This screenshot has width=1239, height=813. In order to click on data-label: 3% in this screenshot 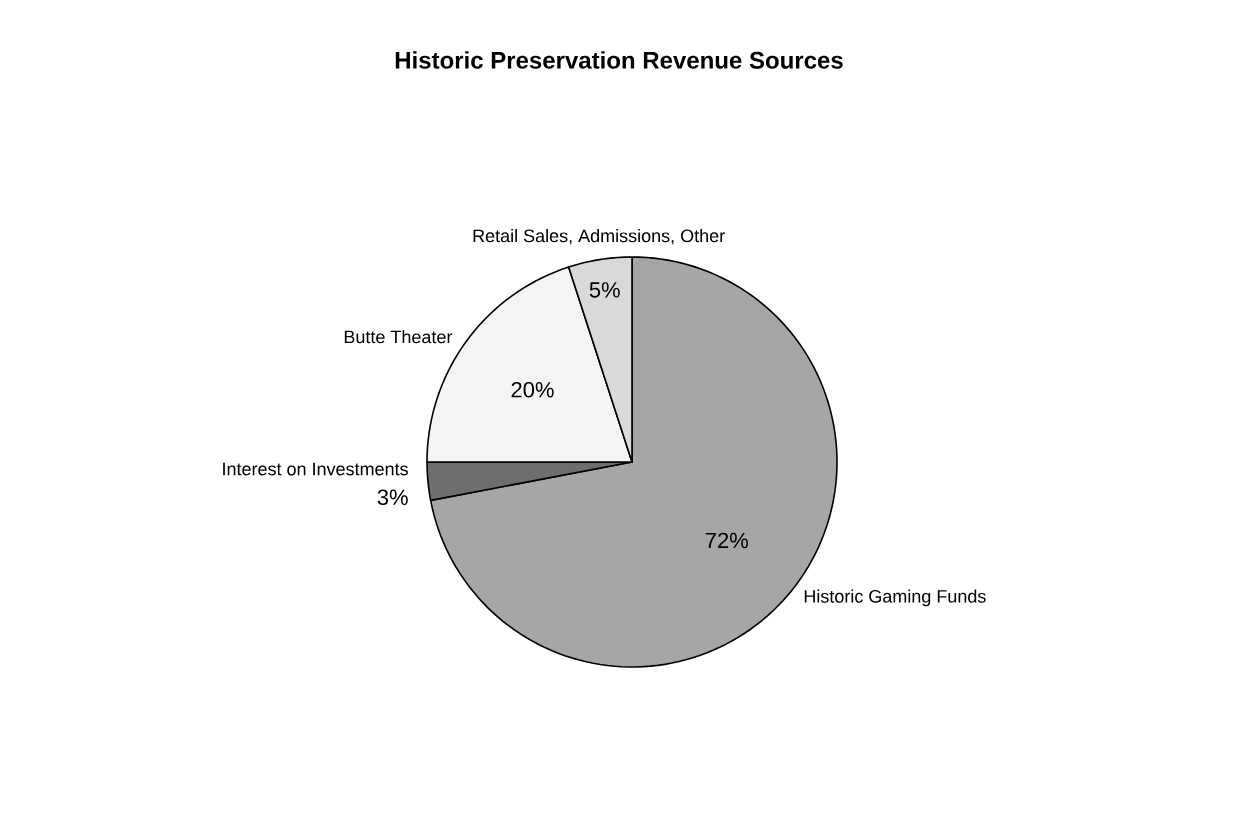, I will do `click(392, 497)`.